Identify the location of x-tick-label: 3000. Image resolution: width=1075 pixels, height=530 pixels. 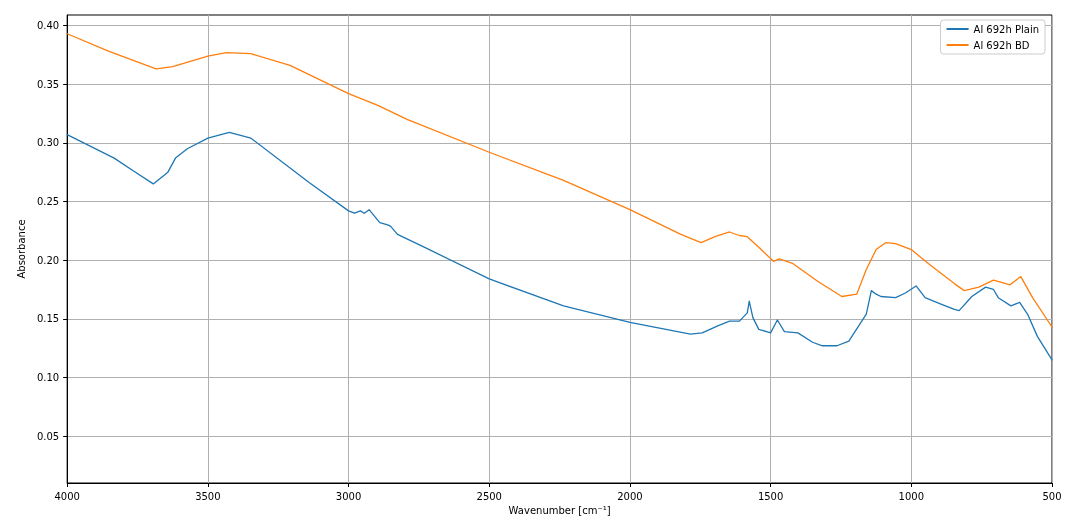
(348, 496).